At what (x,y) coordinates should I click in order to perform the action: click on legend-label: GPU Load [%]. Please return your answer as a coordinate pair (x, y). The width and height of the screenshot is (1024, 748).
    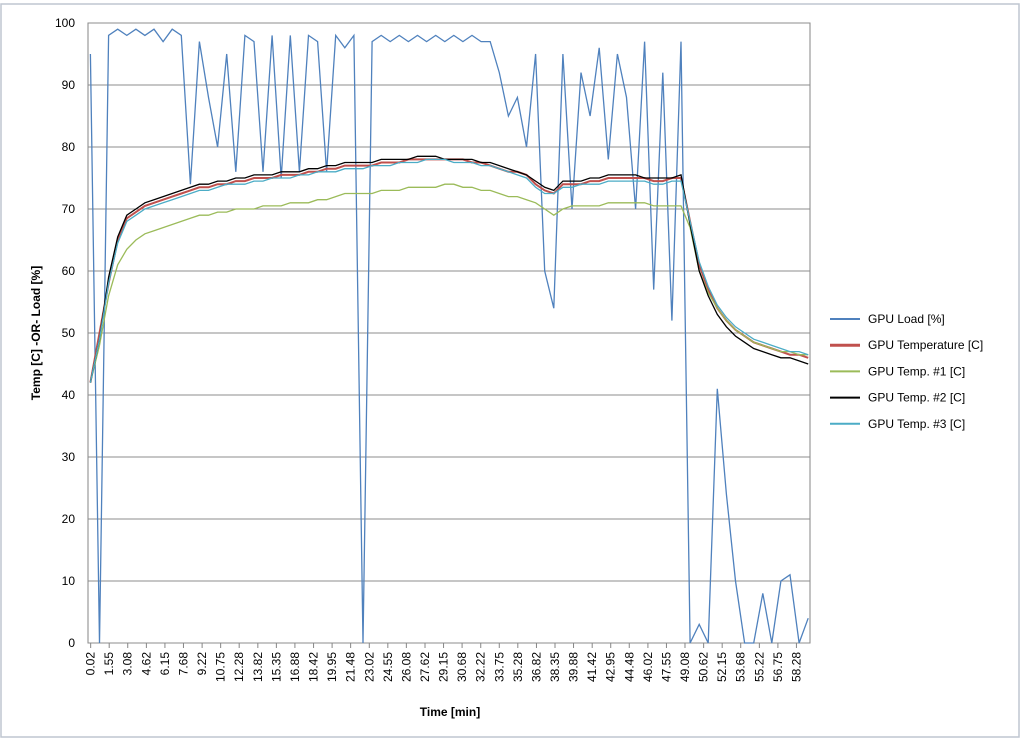
    Looking at the image, I should click on (906, 319).